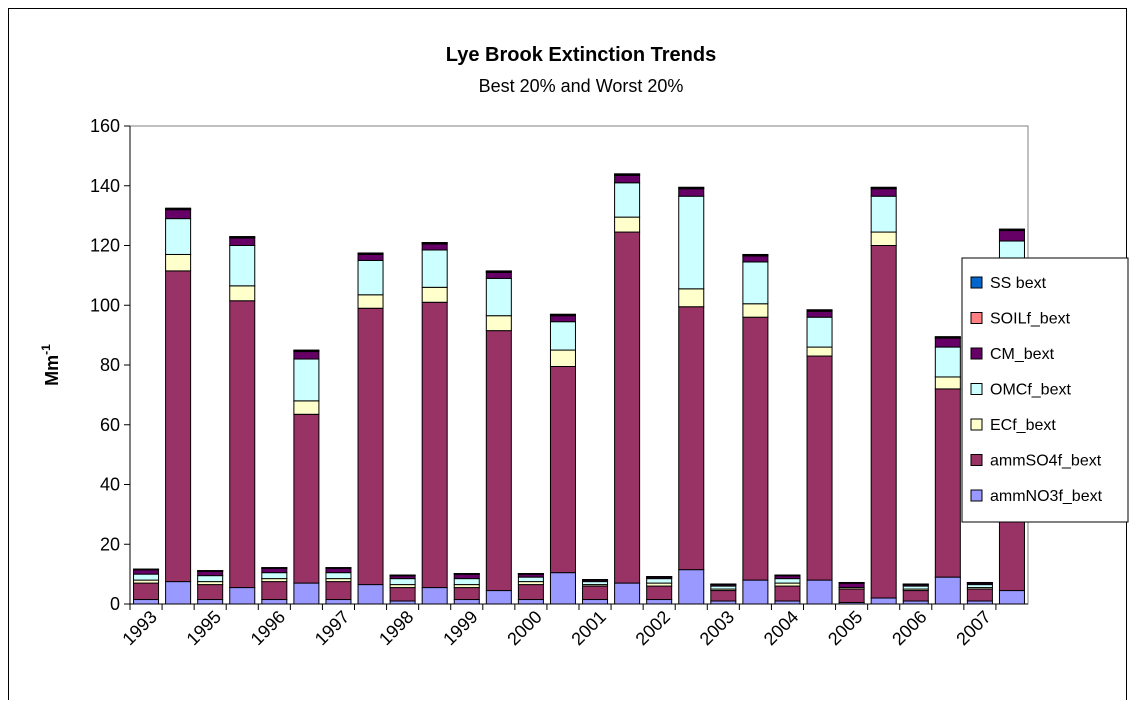 The image size is (1129, 702). What do you see at coordinates (268, 628) in the screenshot?
I see `x-tick-label: 1996` at bounding box center [268, 628].